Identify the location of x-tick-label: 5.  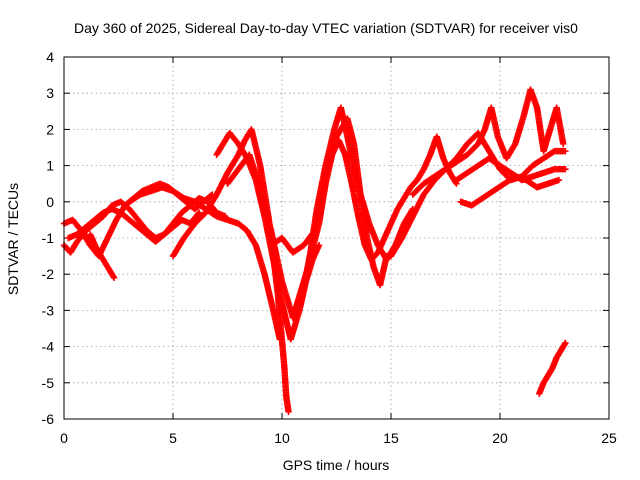
(173, 438).